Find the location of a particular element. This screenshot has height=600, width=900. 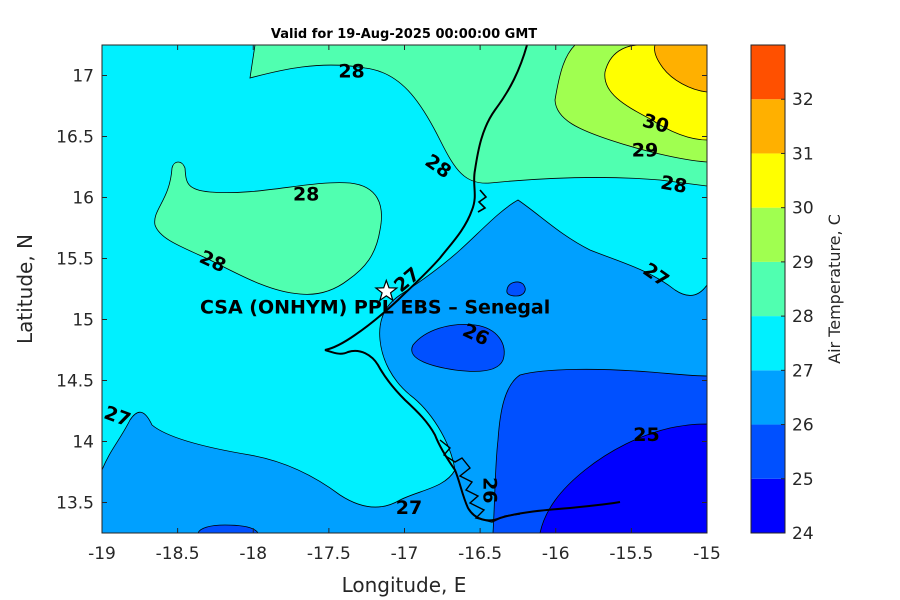

y-tick-label: 17 is located at coordinates (83, 77).